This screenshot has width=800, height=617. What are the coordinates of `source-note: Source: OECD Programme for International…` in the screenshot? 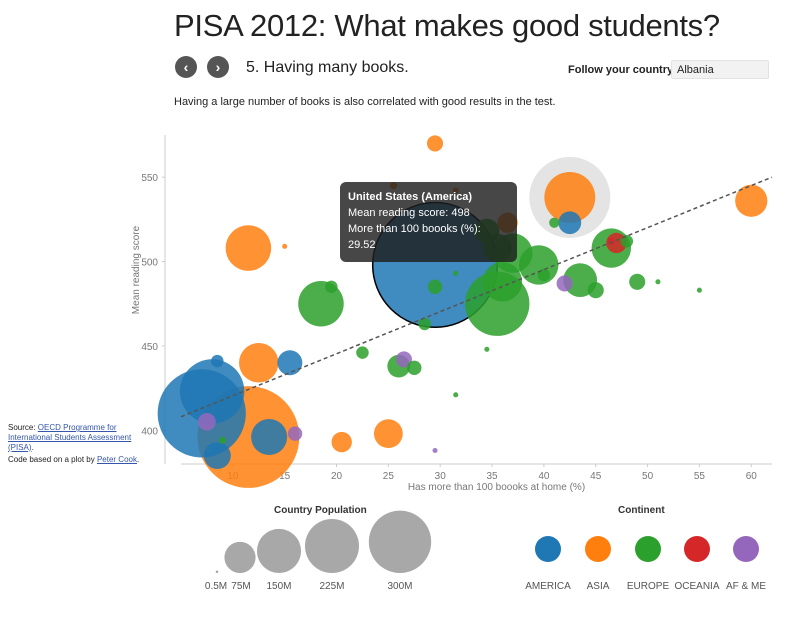 It's located at (70, 437).